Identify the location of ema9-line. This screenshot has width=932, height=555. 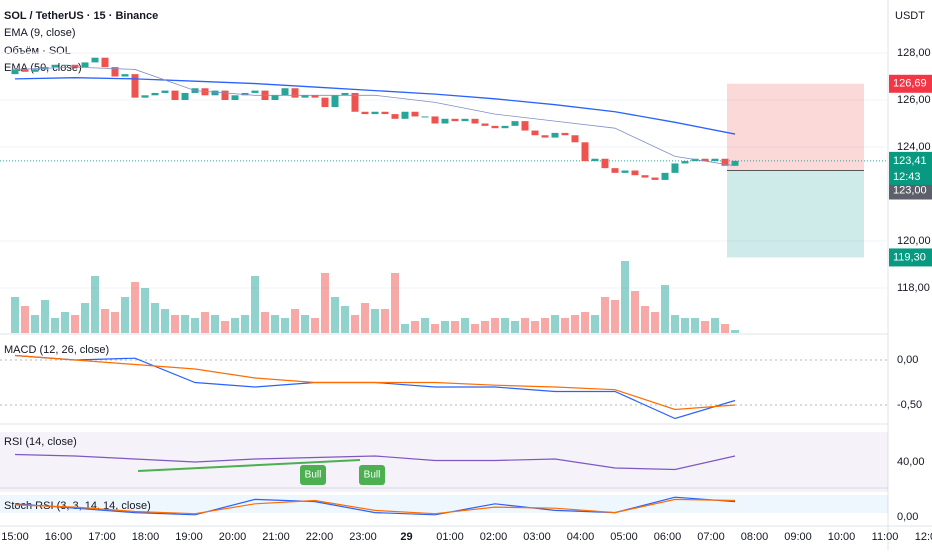
(375, 116).